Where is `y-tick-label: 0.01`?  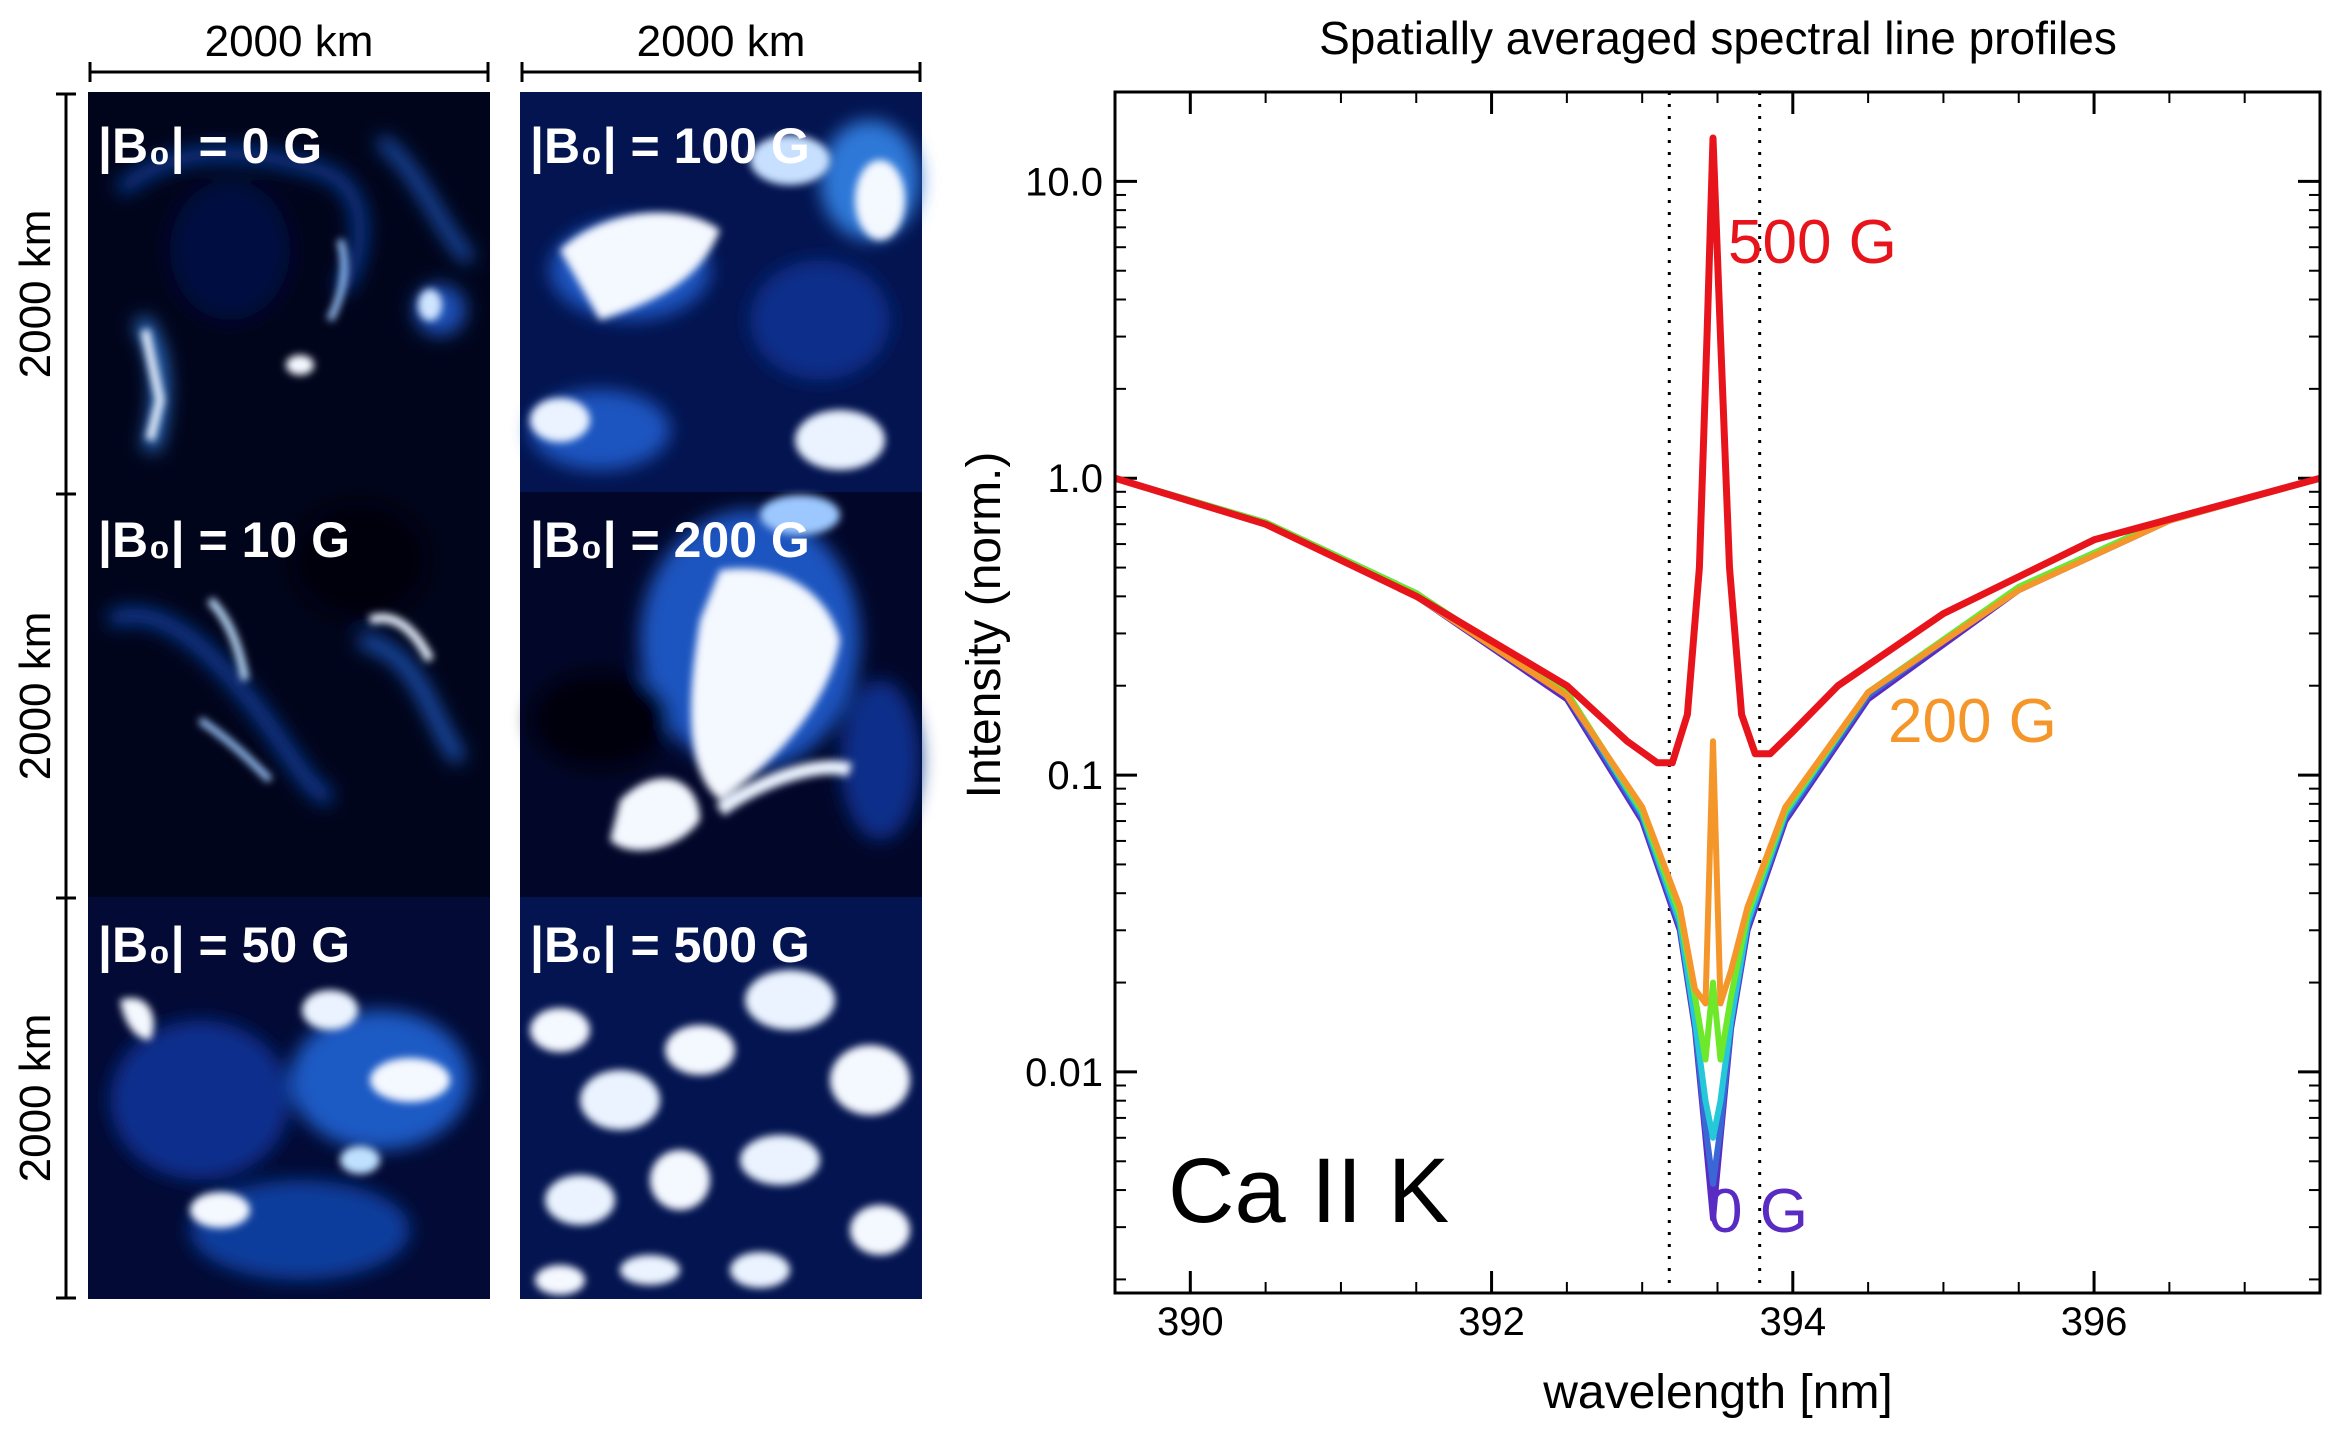 y-tick-label: 0.01 is located at coordinates (1064, 1073).